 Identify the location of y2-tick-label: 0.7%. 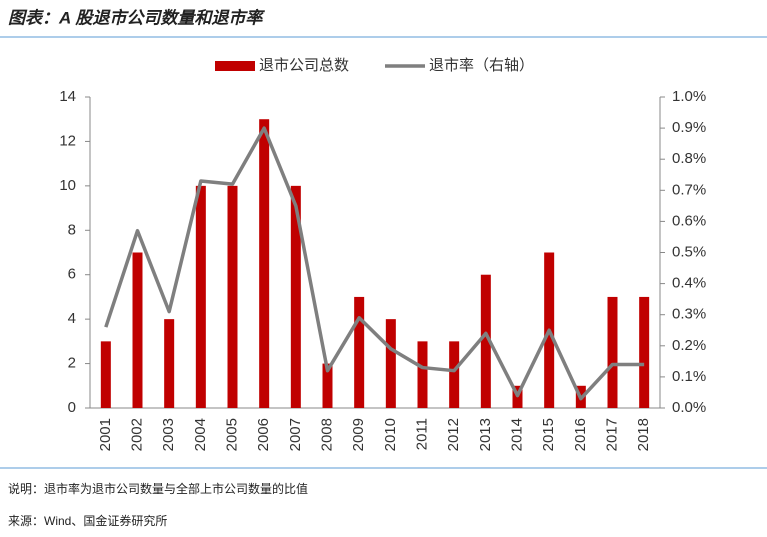
(689, 189).